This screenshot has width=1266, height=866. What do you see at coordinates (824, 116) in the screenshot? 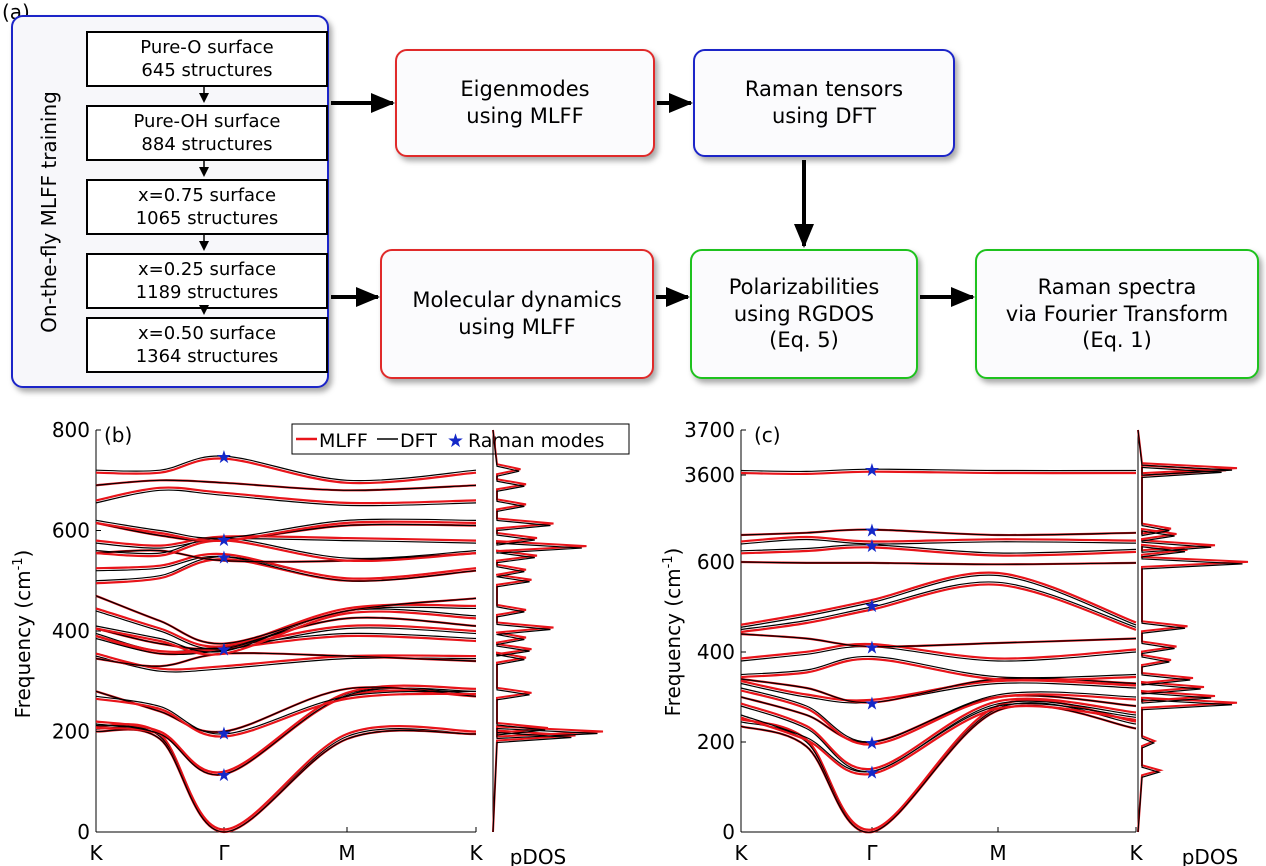
I see `raman-tensors-method: using DFT` at bounding box center [824, 116].